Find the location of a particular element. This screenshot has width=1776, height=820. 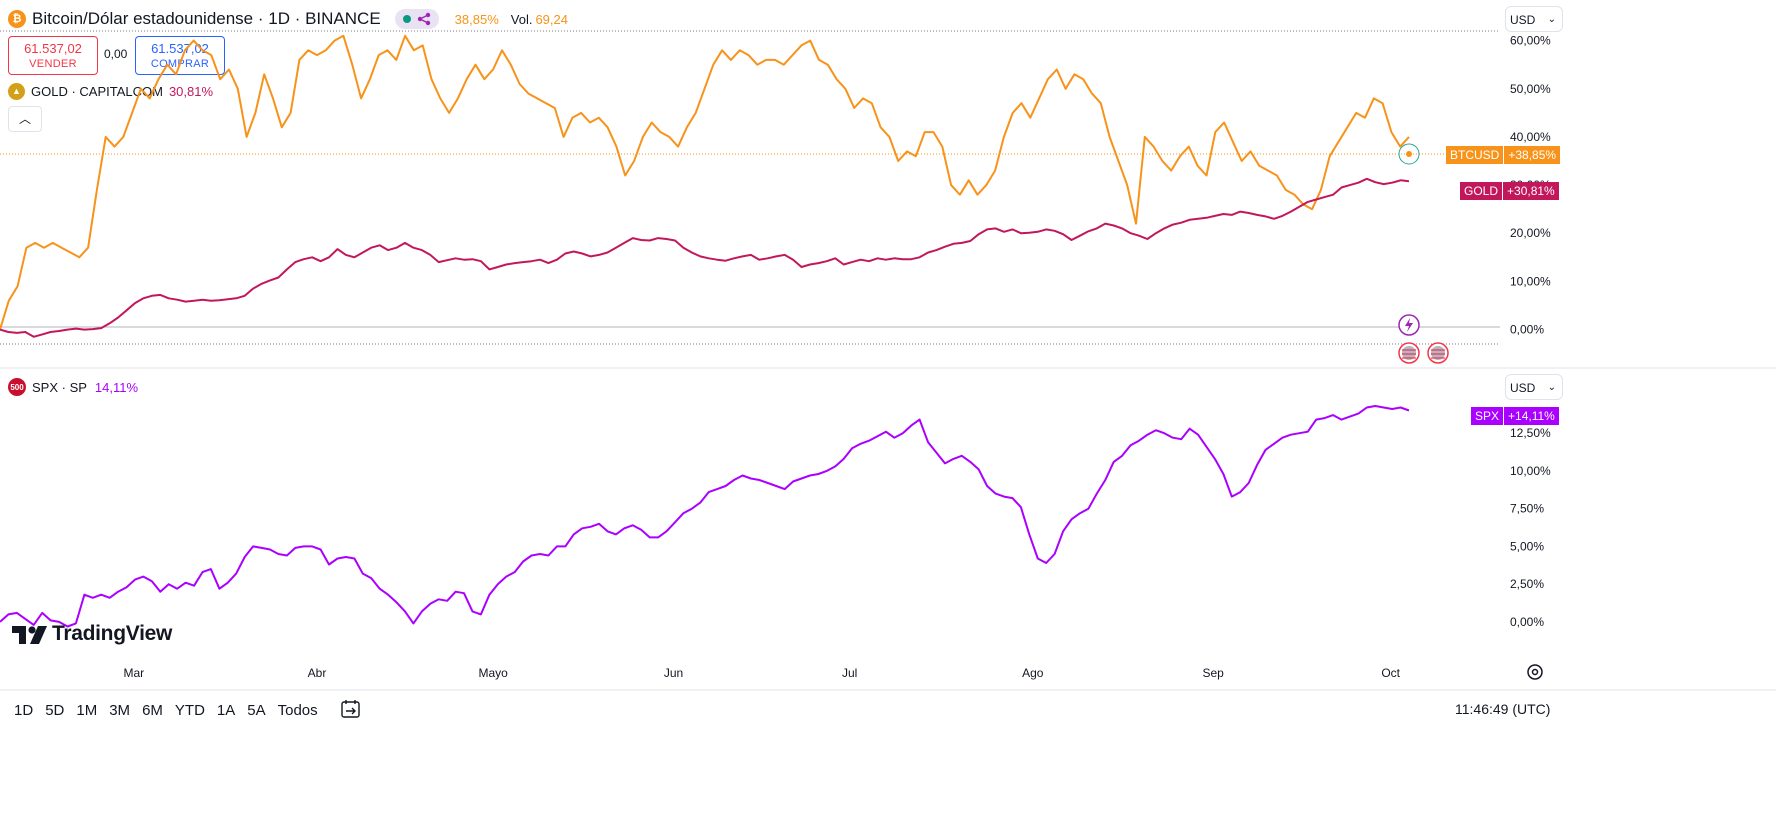

y-tick-label: 40,00% is located at coordinates (1530, 137).